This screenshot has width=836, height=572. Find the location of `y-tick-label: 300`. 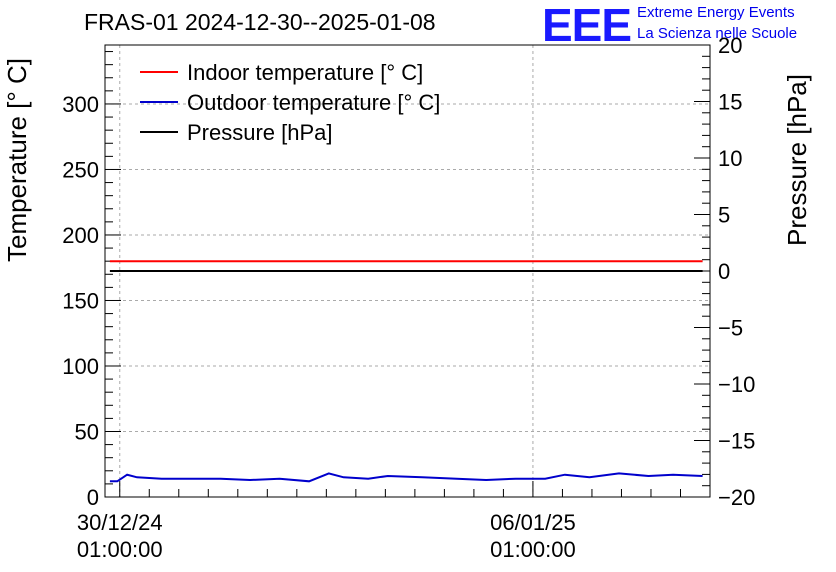

y-tick-label: 300 is located at coordinates (80, 104).